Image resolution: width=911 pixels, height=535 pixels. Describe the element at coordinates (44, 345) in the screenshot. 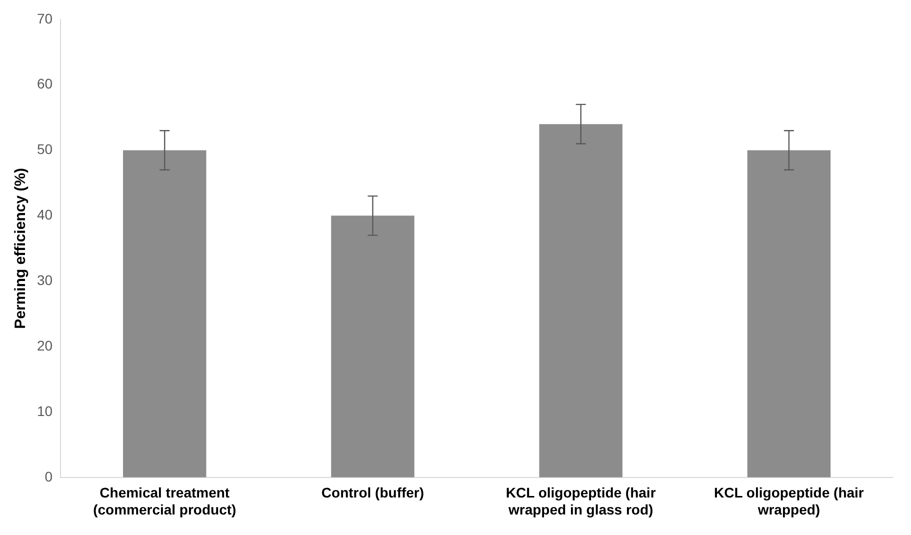

I see `y-tick-label: 20` at that location.